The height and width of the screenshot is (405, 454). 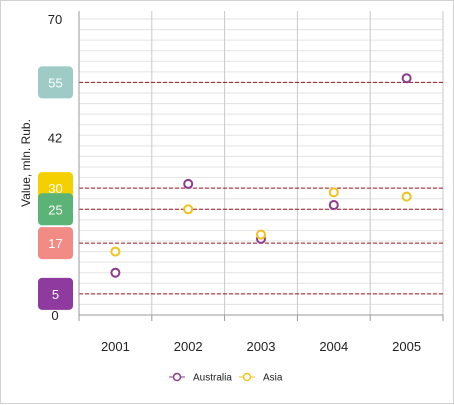 I want to click on x-tick-label: 2004, so click(x=333, y=346).